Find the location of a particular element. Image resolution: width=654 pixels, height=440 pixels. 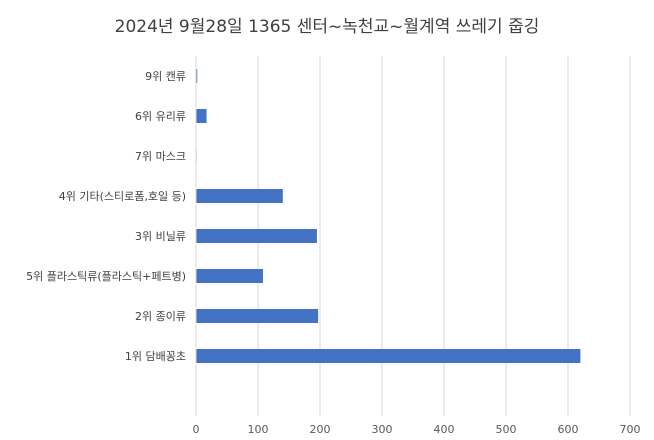

x-tick-label: 300 is located at coordinates (382, 429).